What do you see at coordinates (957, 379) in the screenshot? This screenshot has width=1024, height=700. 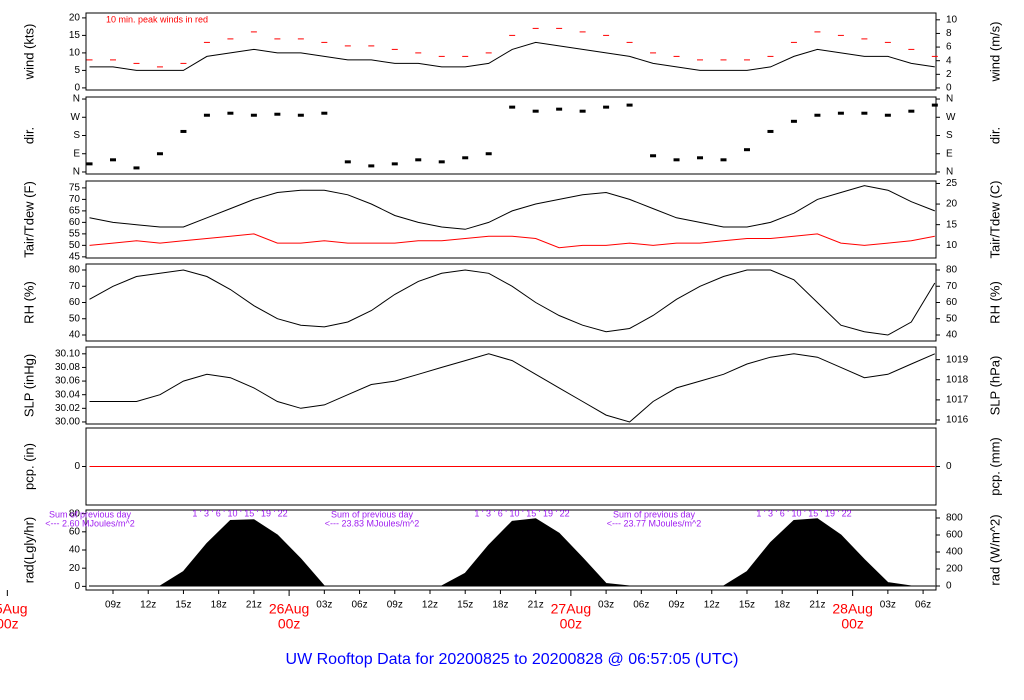 I see `y2-tick-label: 1018` at bounding box center [957, 379].